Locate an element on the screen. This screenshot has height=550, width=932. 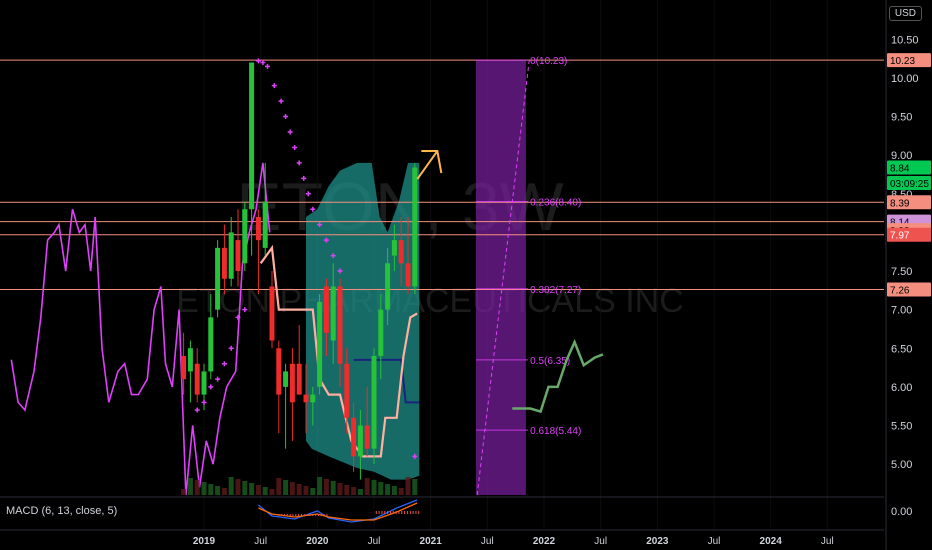
price-tag-label: 7.97 is located at coordinates (900, 236).